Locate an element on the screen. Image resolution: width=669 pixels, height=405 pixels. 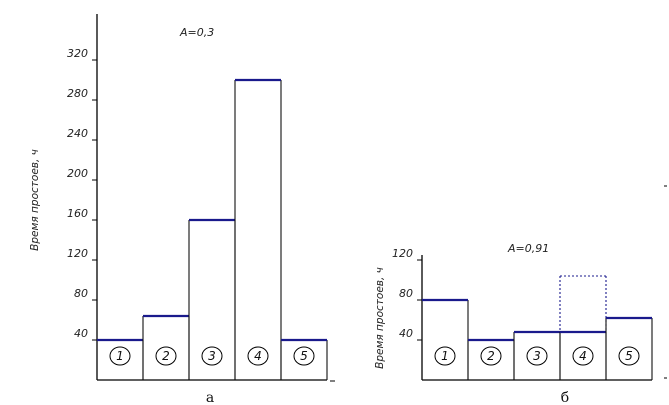
chart-a-category-label: 5 is located at coordinates (304, 356).